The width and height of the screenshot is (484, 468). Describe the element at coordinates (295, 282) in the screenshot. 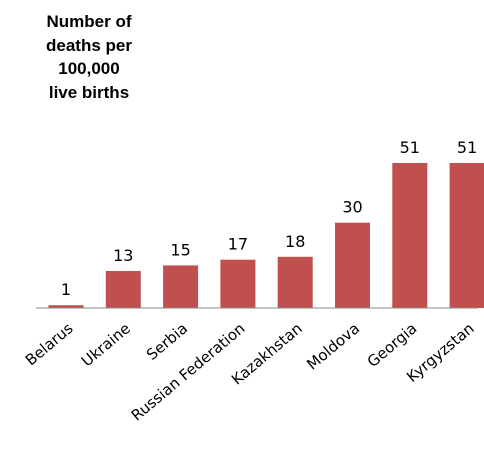

I see `bar-kazakhstan` at that location.